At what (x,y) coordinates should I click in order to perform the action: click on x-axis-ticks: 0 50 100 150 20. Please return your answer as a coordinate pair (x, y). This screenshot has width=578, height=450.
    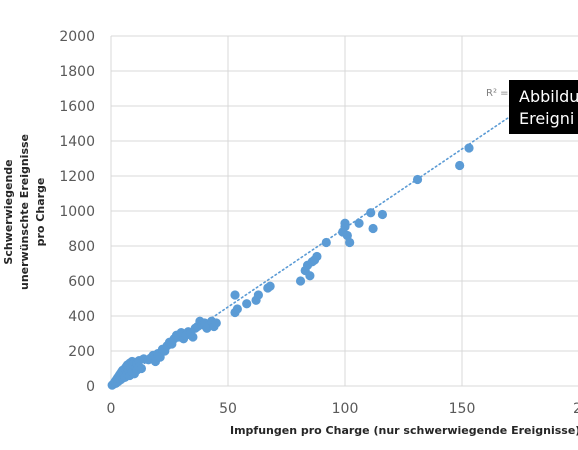
    Looking at the image, I should click on (342, 409).